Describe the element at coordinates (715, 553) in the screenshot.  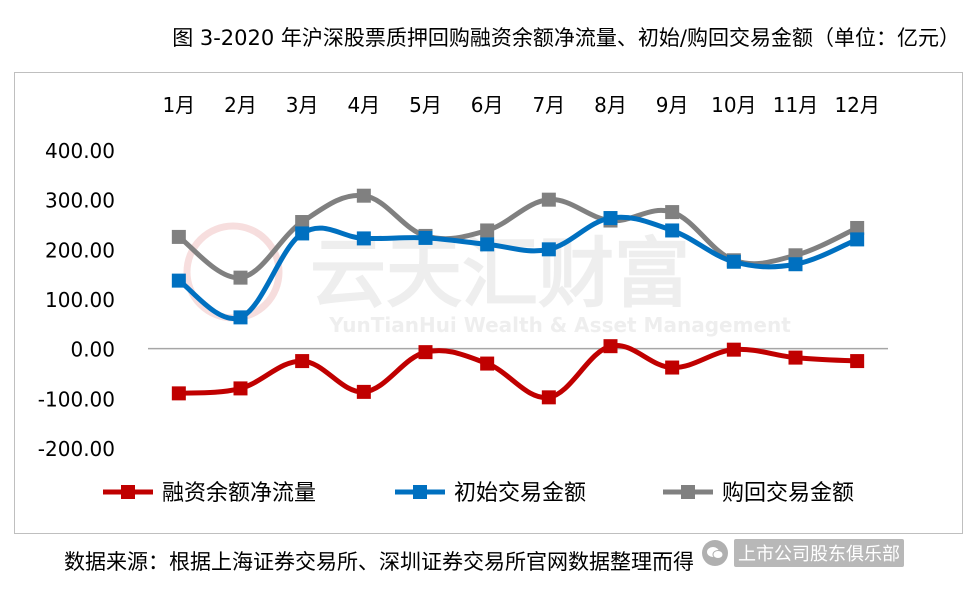
I see `wechat-icon` at that location.